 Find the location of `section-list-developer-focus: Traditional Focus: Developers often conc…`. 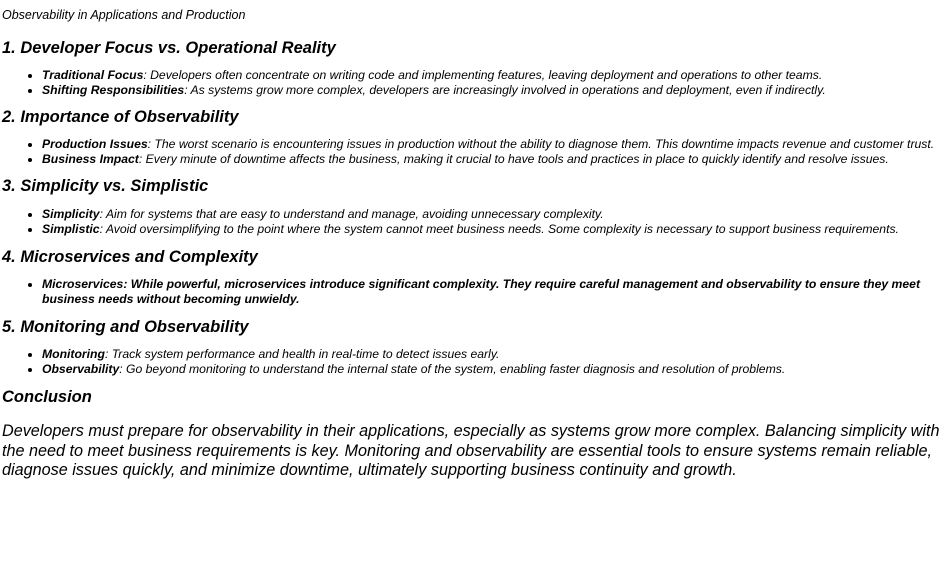

section-list-developer-focus: Traditional Focus: Developers often conc… is located at coordinates (475, 82).